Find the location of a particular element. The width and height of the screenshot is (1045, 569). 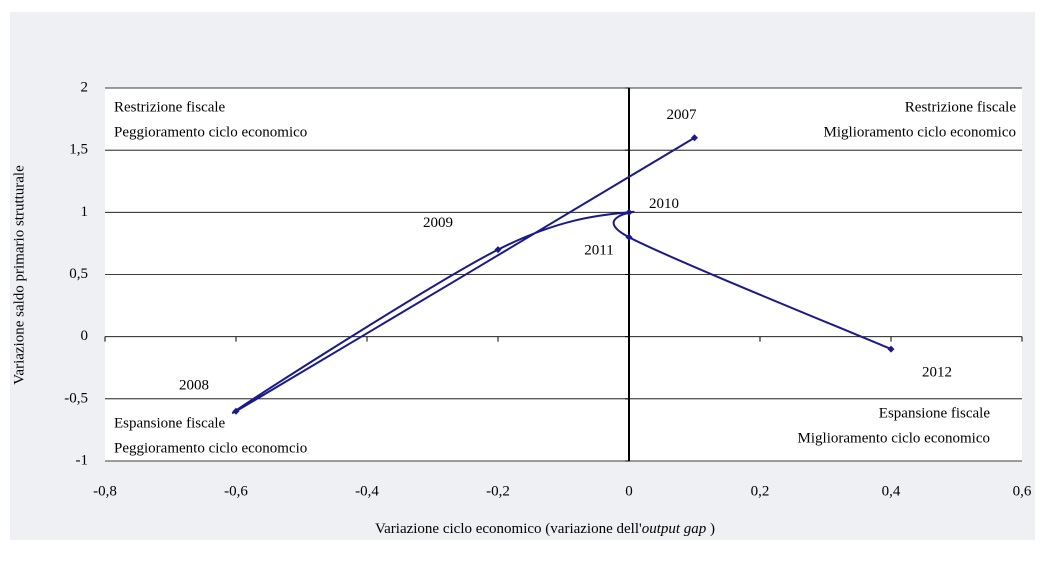

point-label: 2011 is located at coordinates (598, 251).